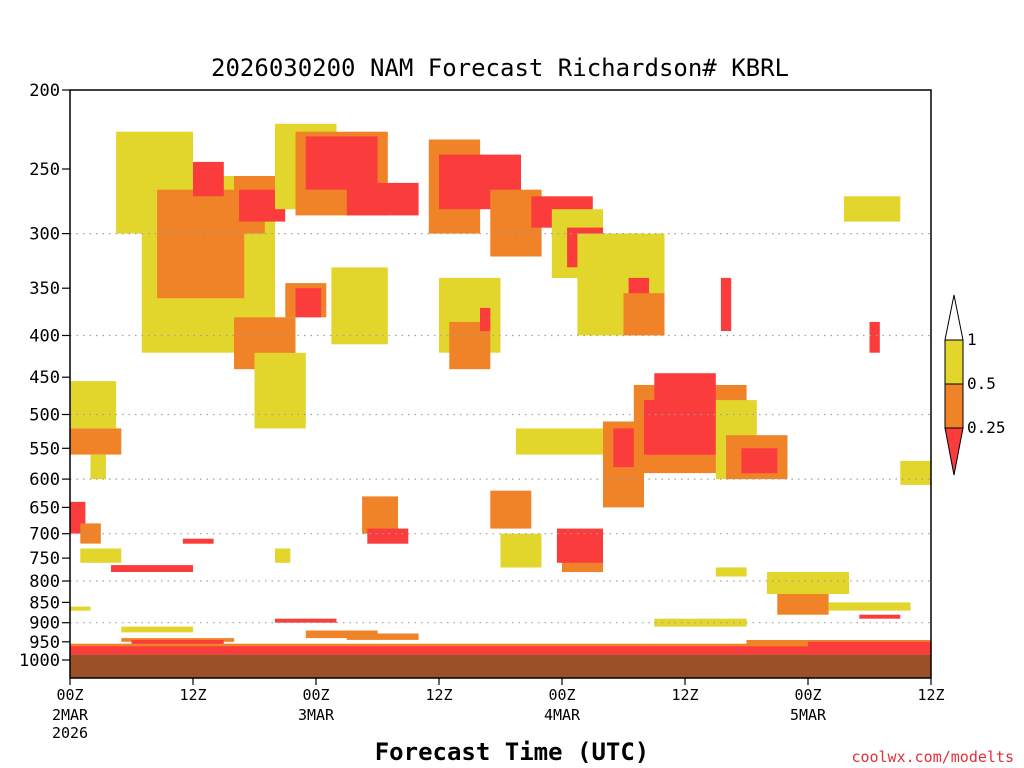 The width and height of the screenshot is (1024, 768). Describe the element at coordinates (954, 451) in the screenshot. I see `legend-swatch-below-0.25` at that location.